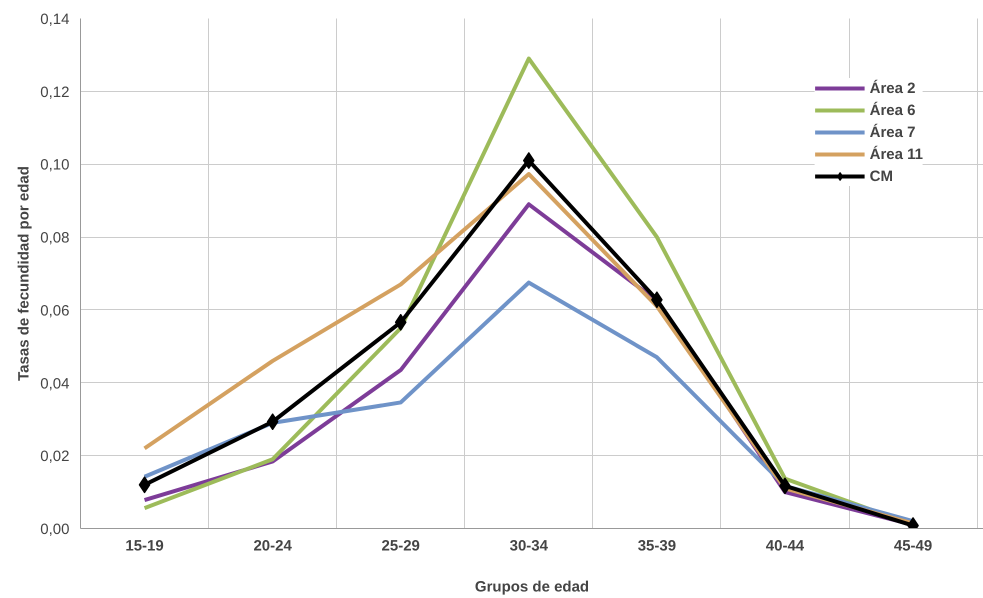 This screenshot has width=983, height=598. What do you see at coordinates (893, 132) in the screenshot?
I see `legend-label: Área 7` at bounding box center [893, 132].